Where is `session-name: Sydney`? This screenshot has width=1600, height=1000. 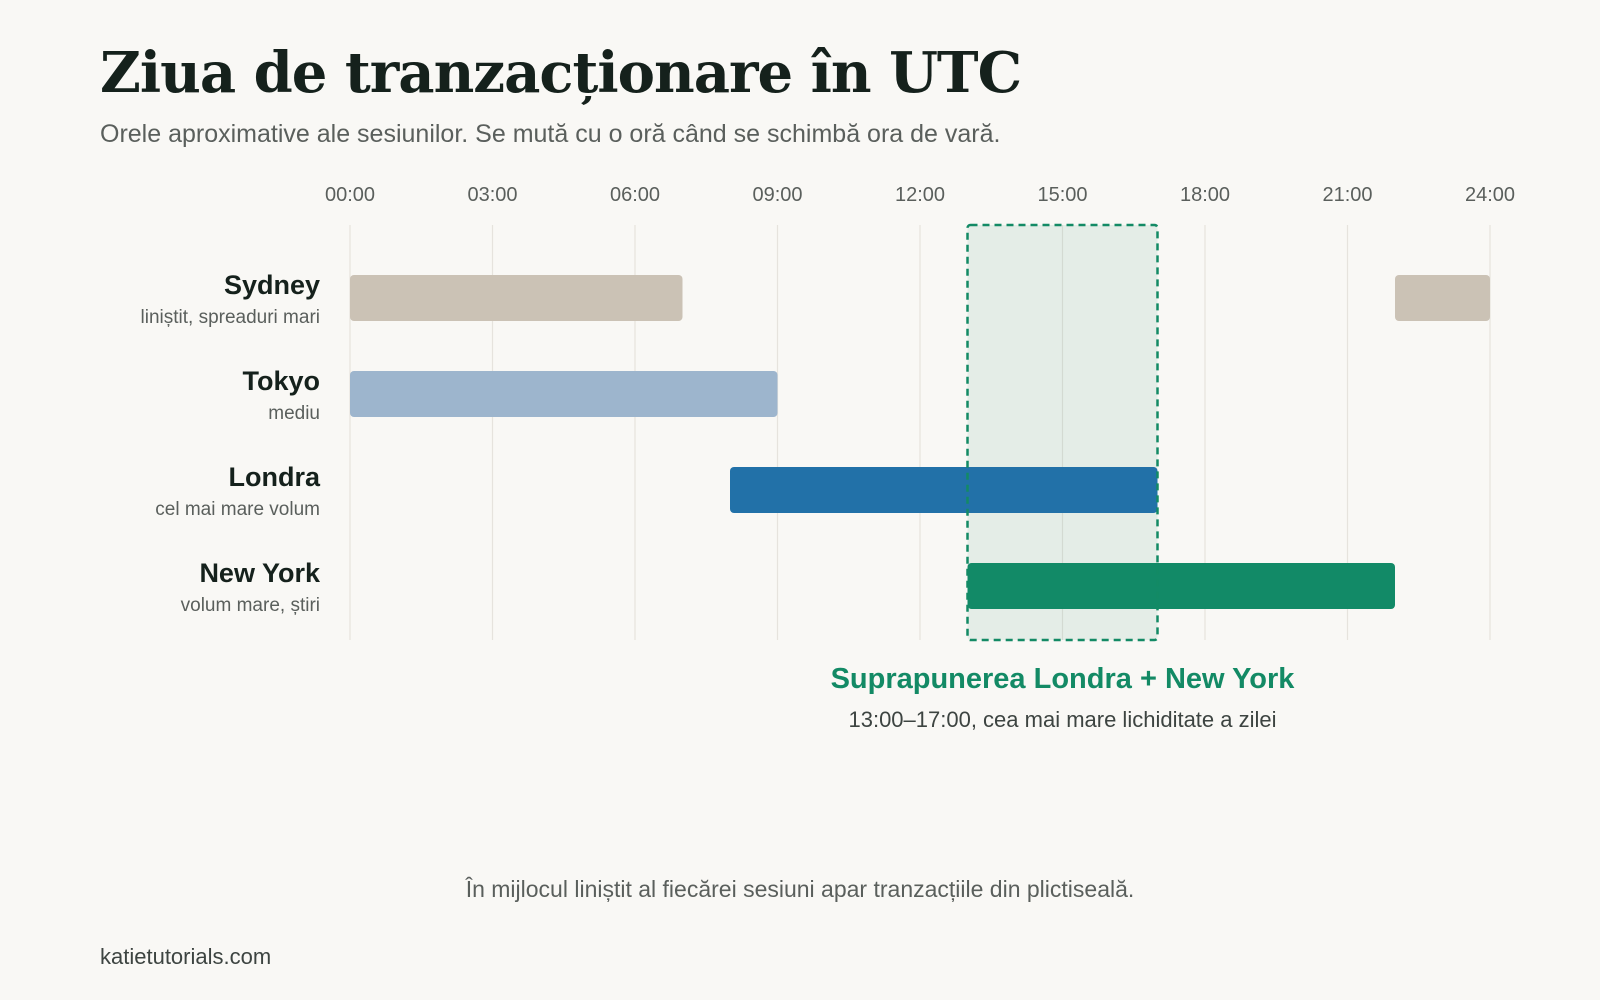 session-name: Sydney is located at coordinates (272, 285).